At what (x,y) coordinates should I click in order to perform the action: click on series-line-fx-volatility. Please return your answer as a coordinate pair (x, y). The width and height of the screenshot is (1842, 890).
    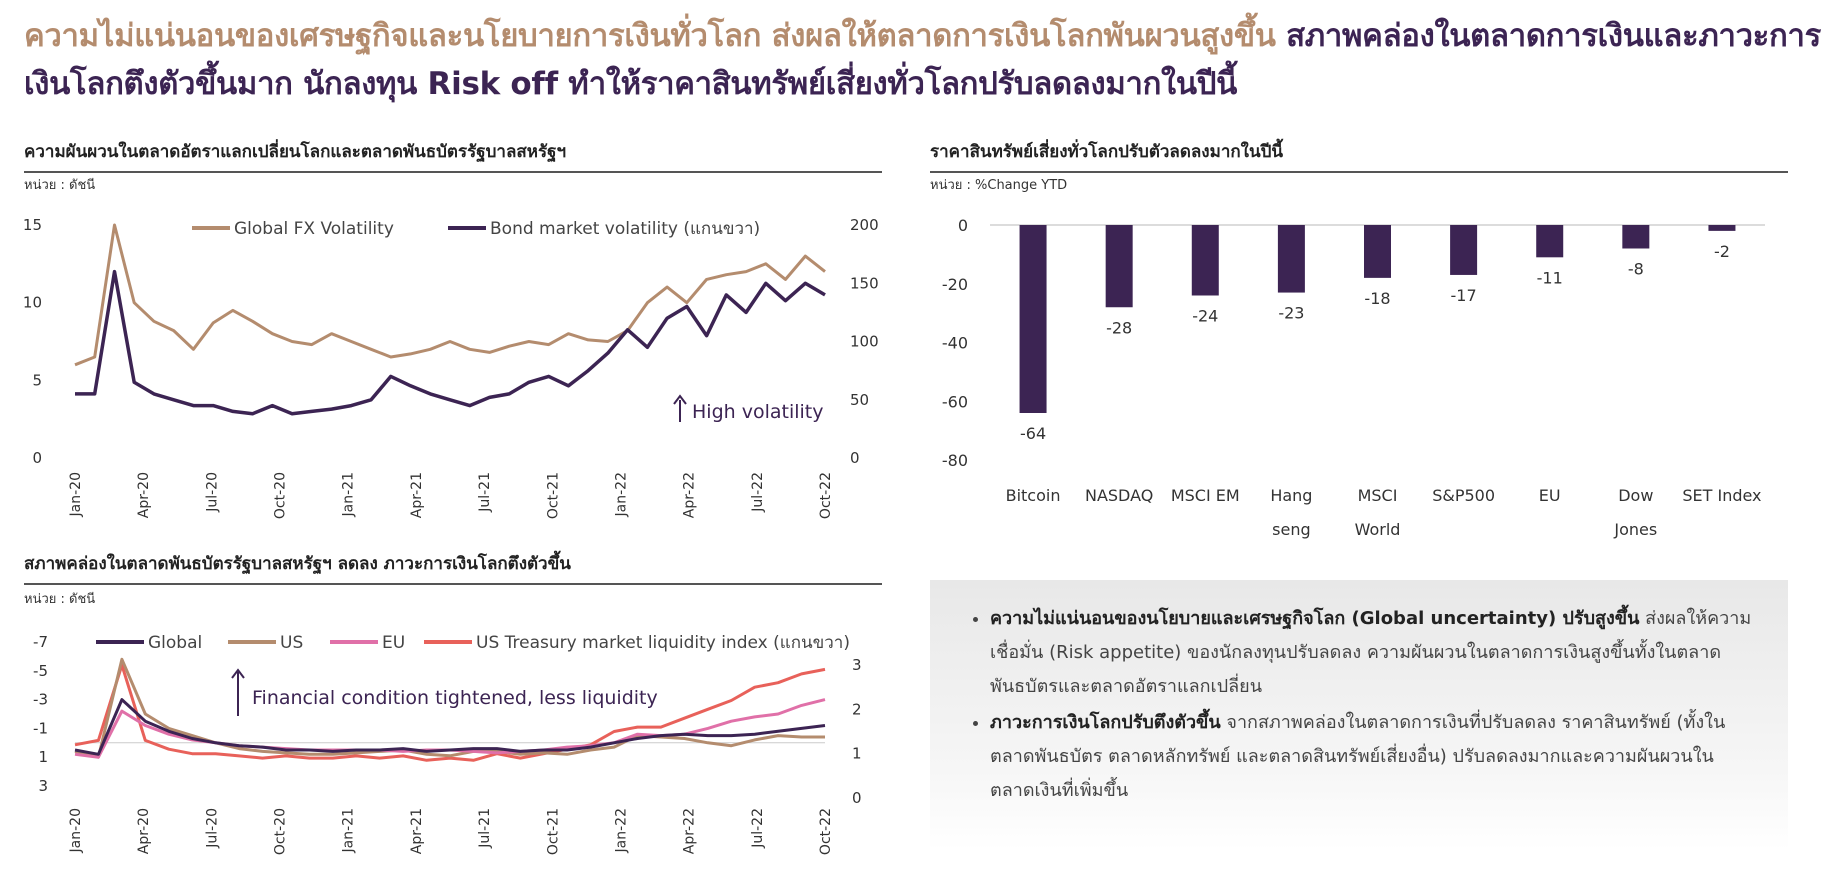
    Looking at the image, I should click on (450, 295).